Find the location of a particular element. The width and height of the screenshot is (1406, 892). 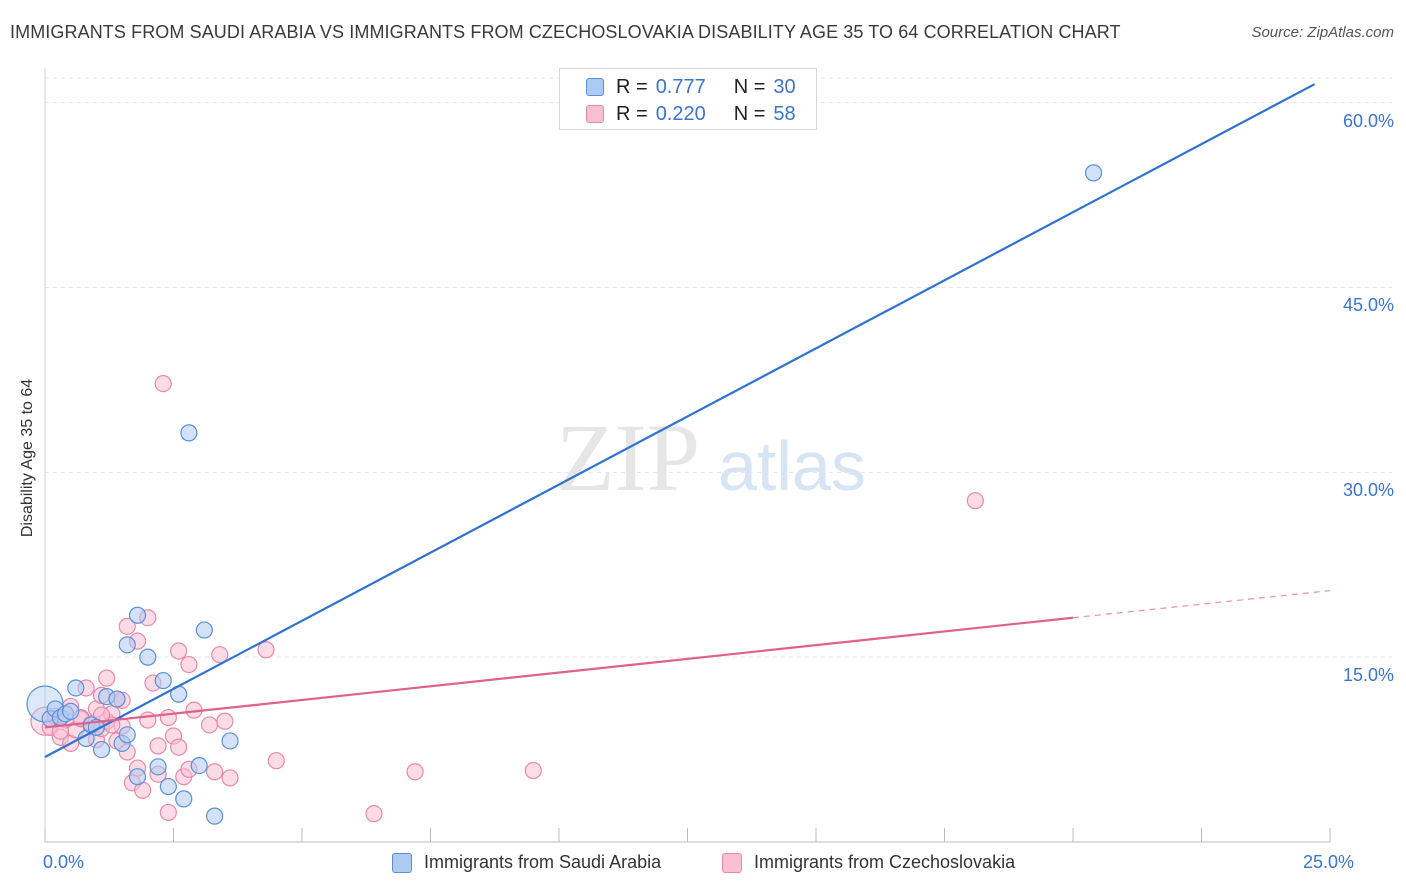

watermark: ZIP atlas is located at coordinates (711, 457).